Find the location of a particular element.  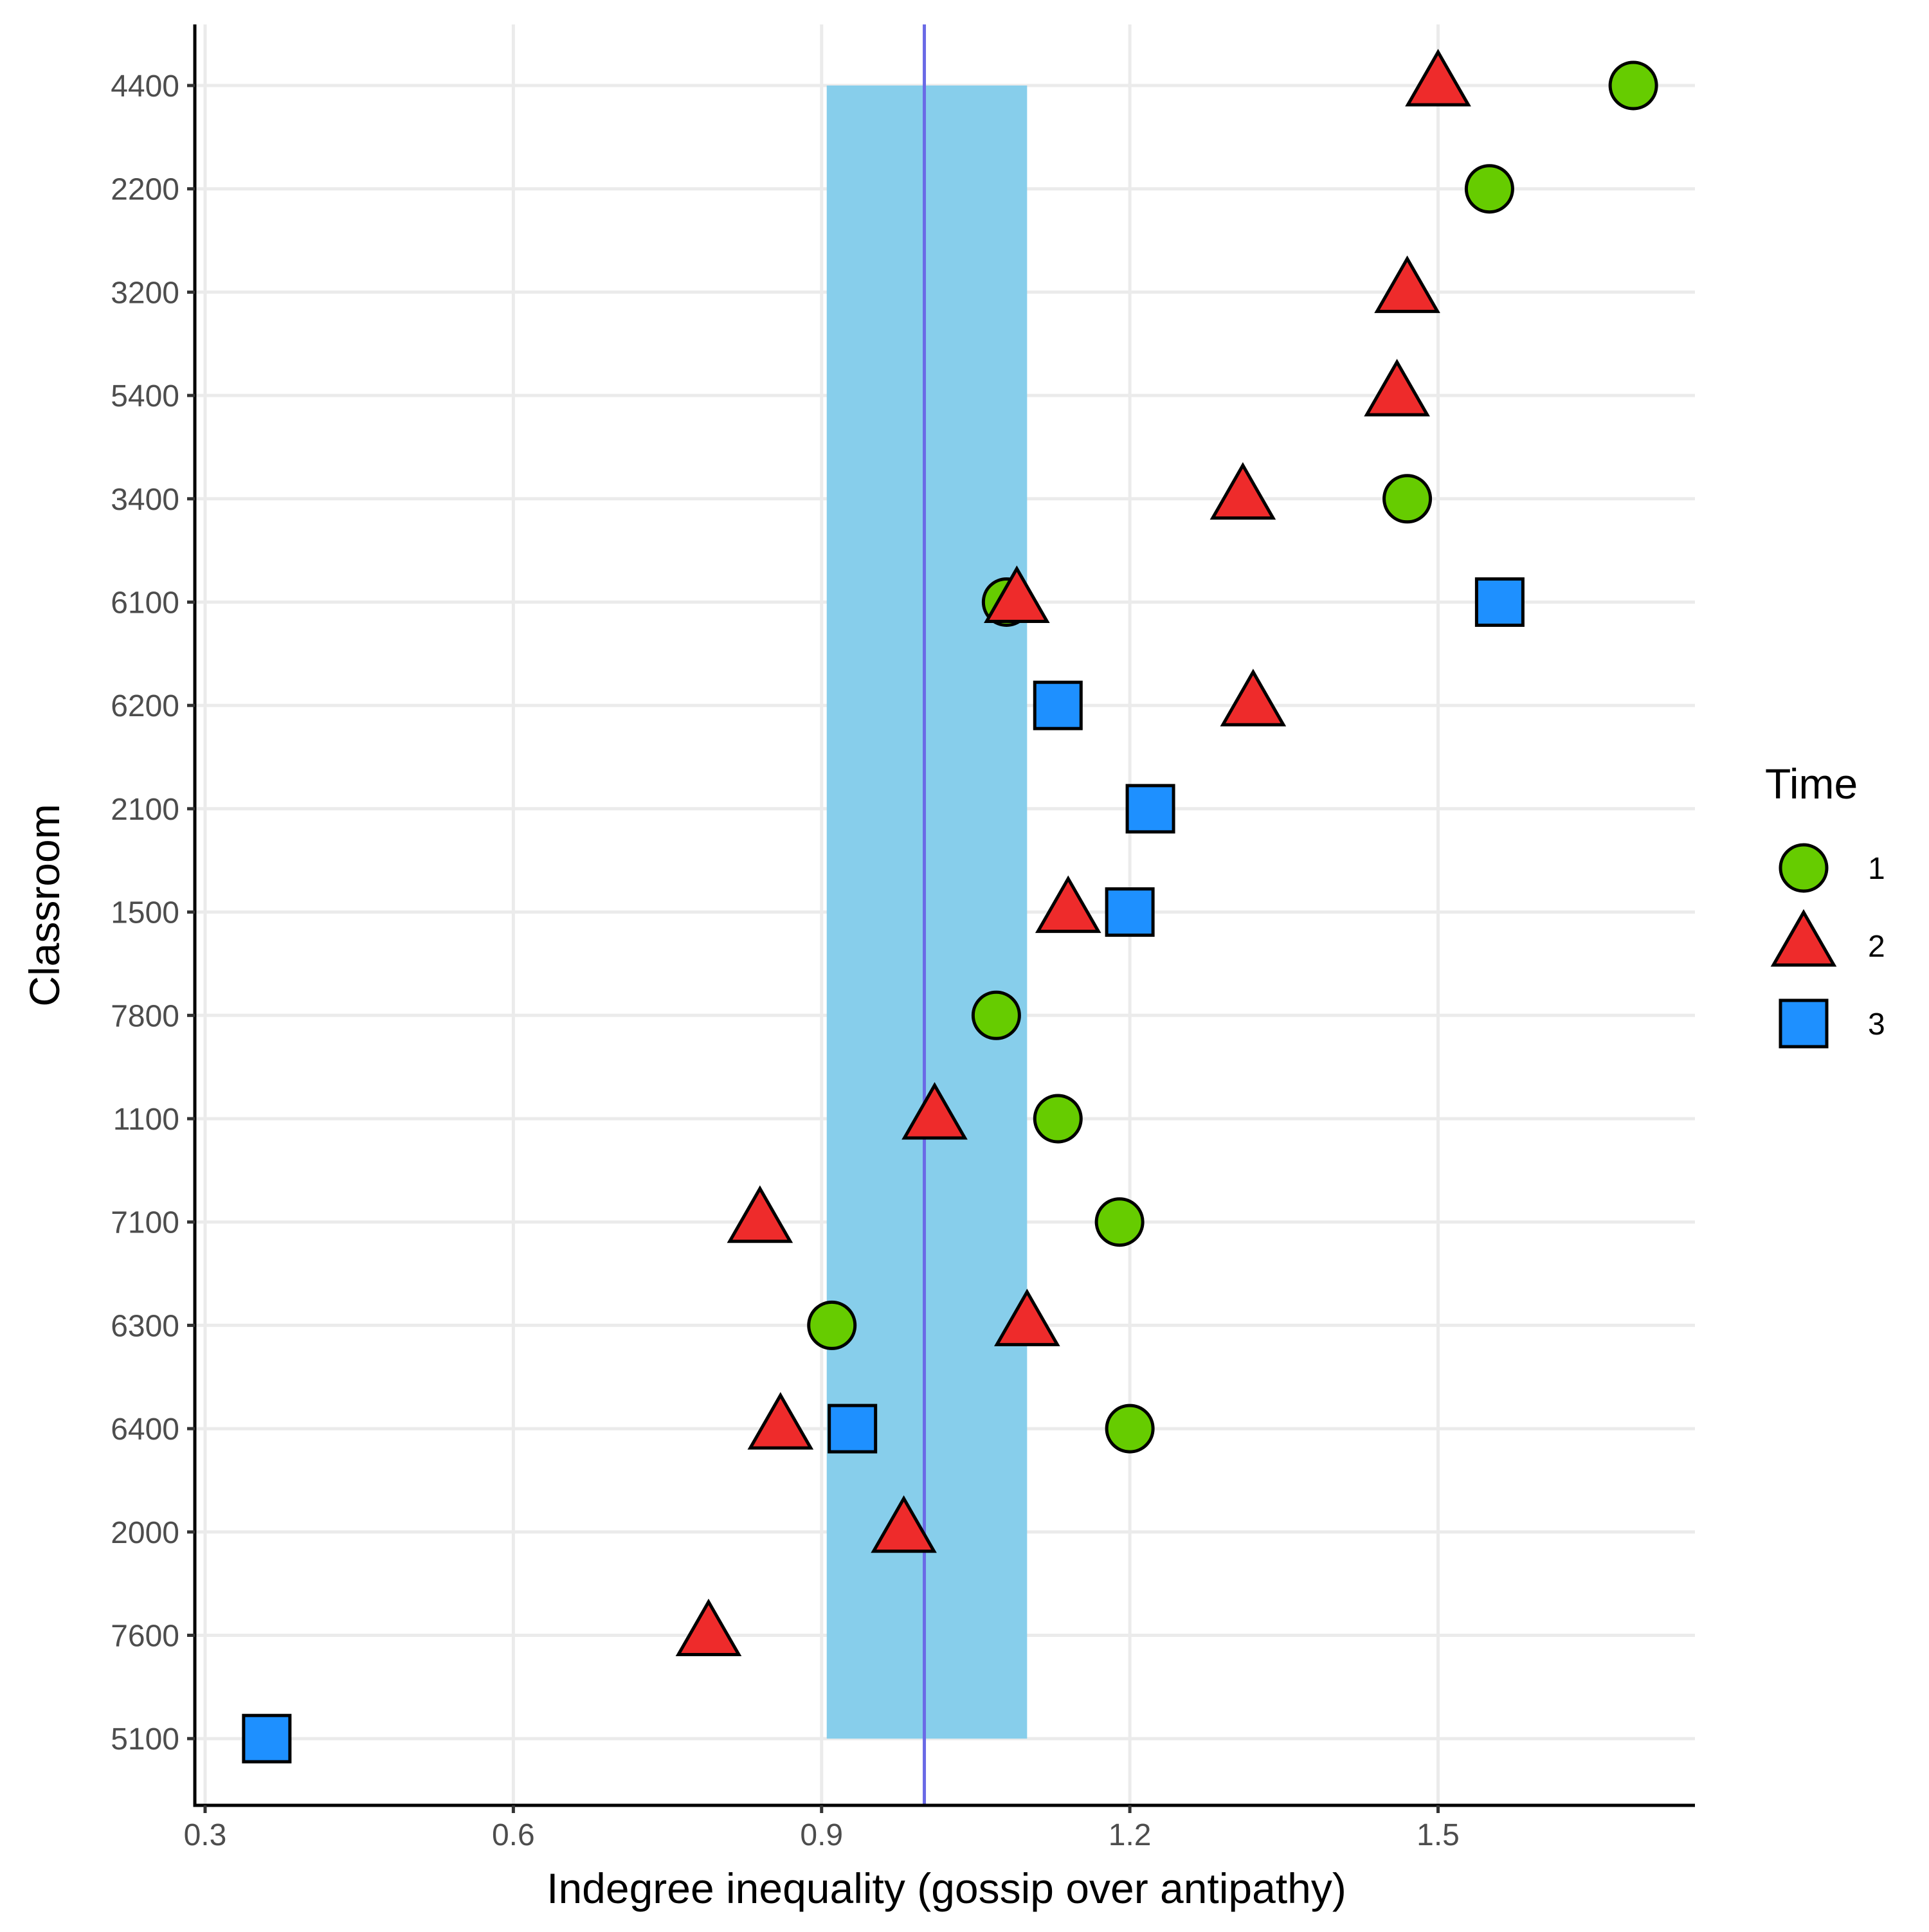

legend-label-1: 1 is located at coordinates (1876, 869).